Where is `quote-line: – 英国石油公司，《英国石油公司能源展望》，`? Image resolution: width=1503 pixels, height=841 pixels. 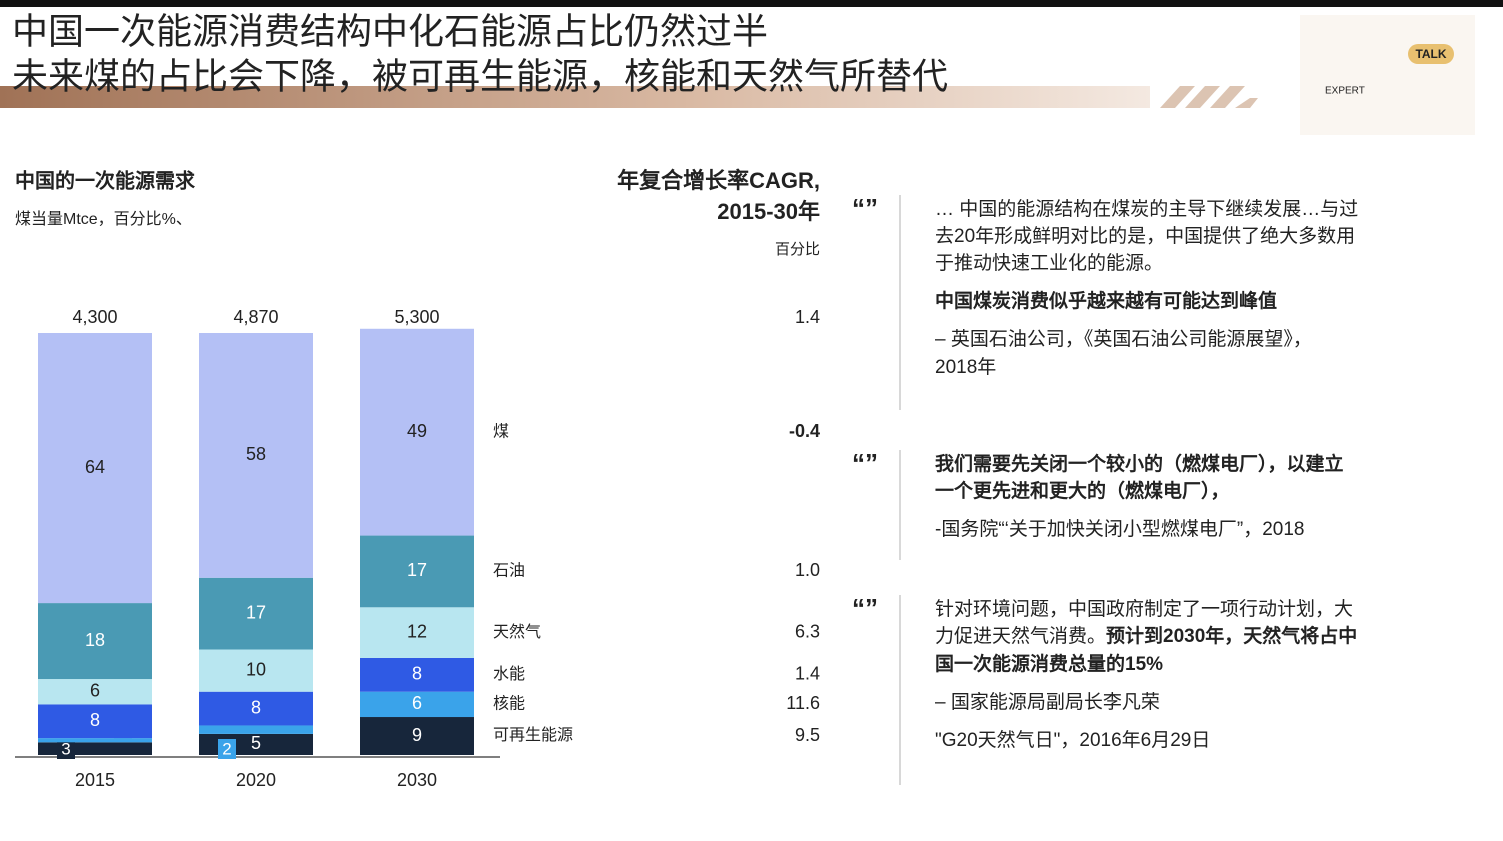 quote-line: – 英国石油公司，《英国石油公司能源展望》， is located at coordinates (1123, 339).